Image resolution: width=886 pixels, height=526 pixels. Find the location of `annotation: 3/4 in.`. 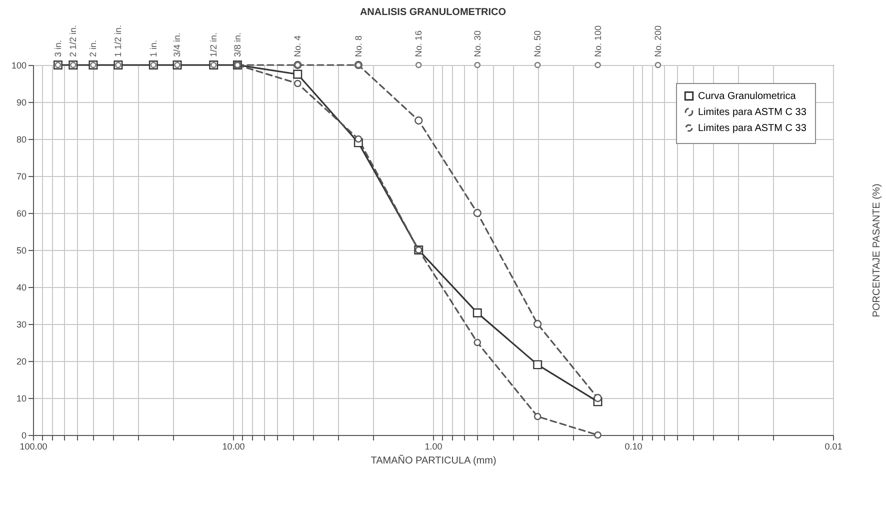

annotation: 3/4 in. is located at coordinates (177, 44).